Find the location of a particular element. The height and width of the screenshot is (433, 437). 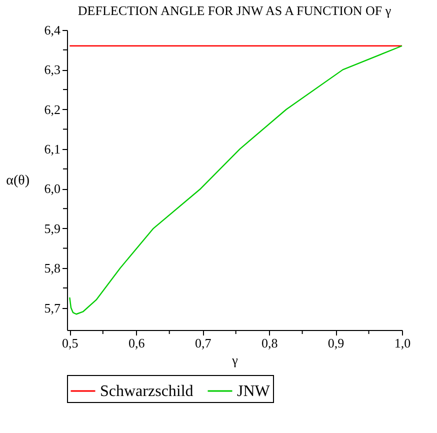

x-tick-label: 0,5 is located at coordinates (70, 343).